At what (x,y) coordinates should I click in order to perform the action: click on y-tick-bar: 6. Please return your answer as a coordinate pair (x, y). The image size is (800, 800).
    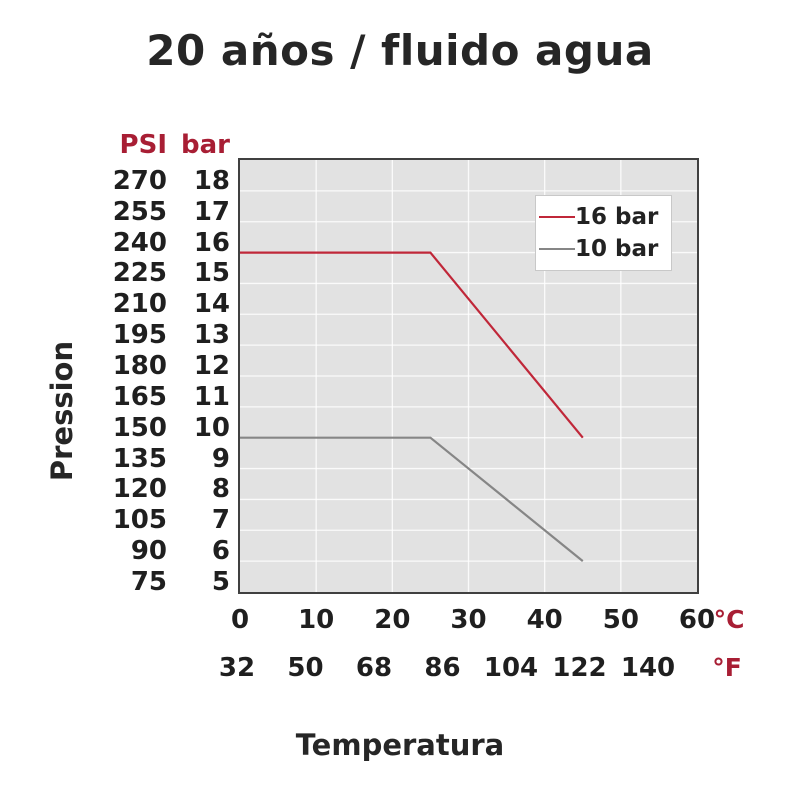
    Looking at the image, I should click on (220, 551).